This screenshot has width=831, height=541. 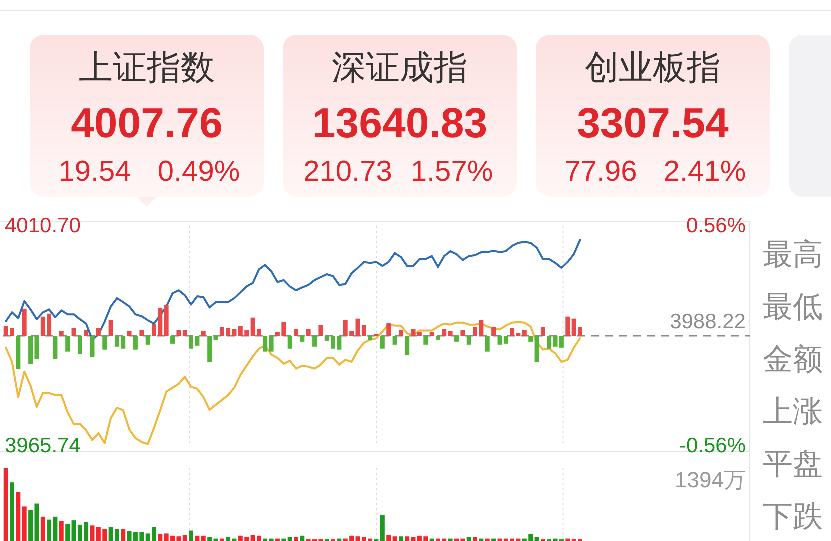 I want to click on data-label: 3307.54, so click(x=653, y=123).